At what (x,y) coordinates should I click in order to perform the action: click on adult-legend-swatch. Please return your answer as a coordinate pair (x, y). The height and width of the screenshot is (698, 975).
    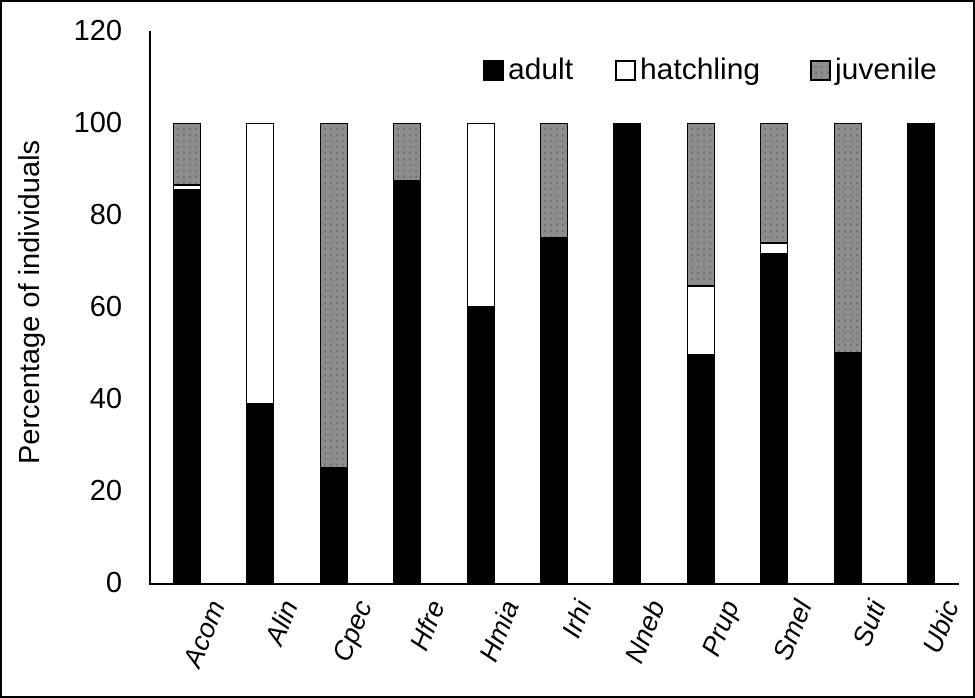
    Looking at the image, I should click on (493, 70).